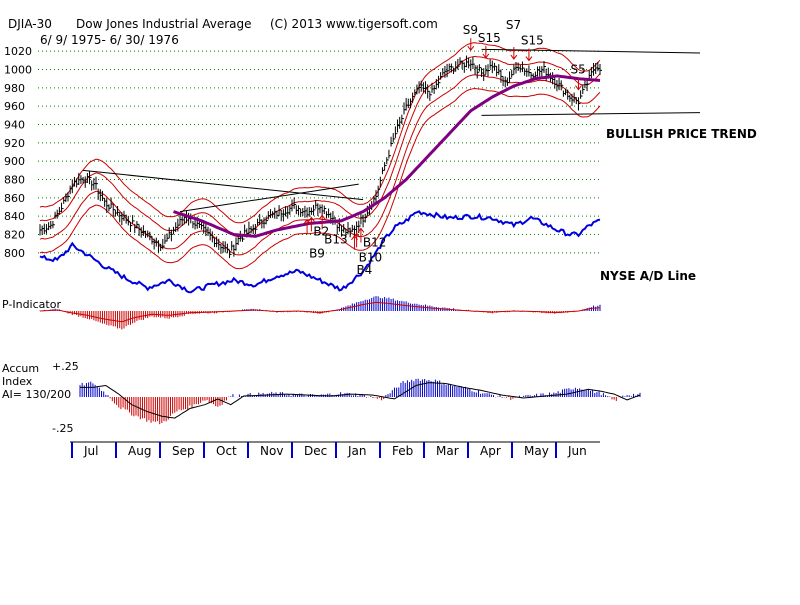 The width and height of the screenshot is (800, 605). Describe the element at coordinates (354, 24) in the screenshot. I see `copyright: (C) 2013 www.tigersoft.com` at that location.